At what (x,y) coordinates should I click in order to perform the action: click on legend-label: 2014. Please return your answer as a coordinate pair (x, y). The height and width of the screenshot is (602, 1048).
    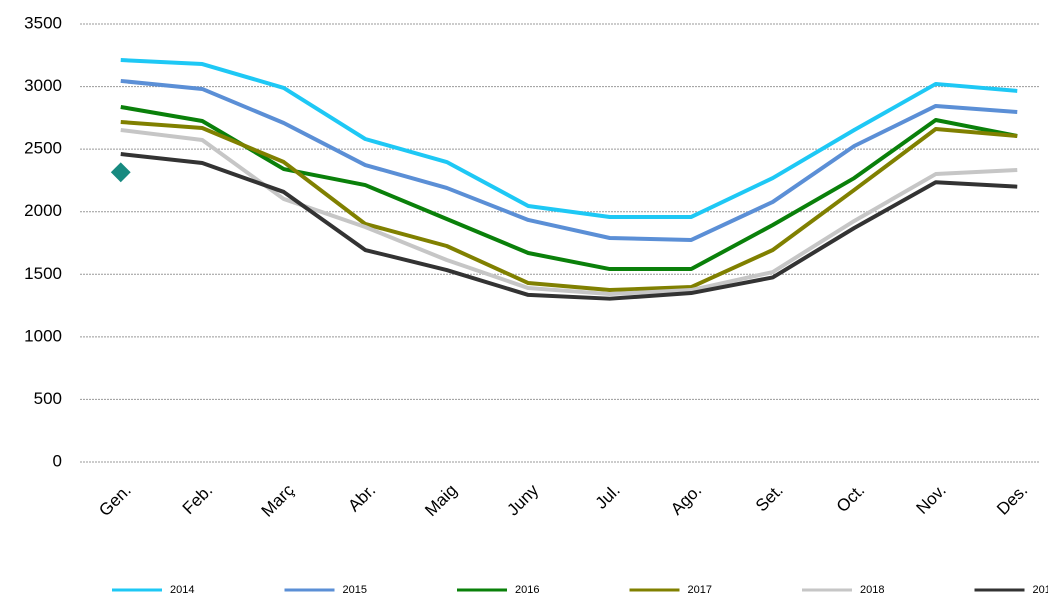
    Looking at the image, I should click on (182, 590).